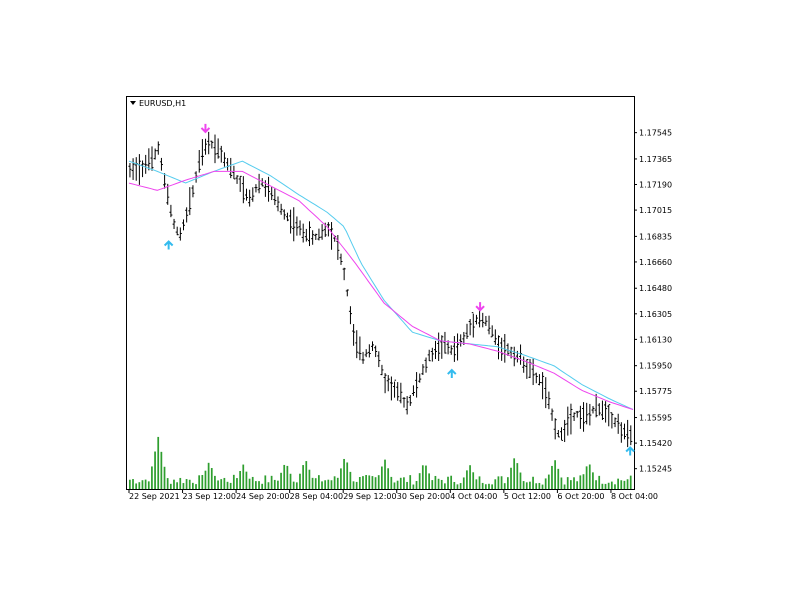  Describe the element at coordinates (655, 262) in the screenshot. I see `y-tick-label: 1.16660` at that location.